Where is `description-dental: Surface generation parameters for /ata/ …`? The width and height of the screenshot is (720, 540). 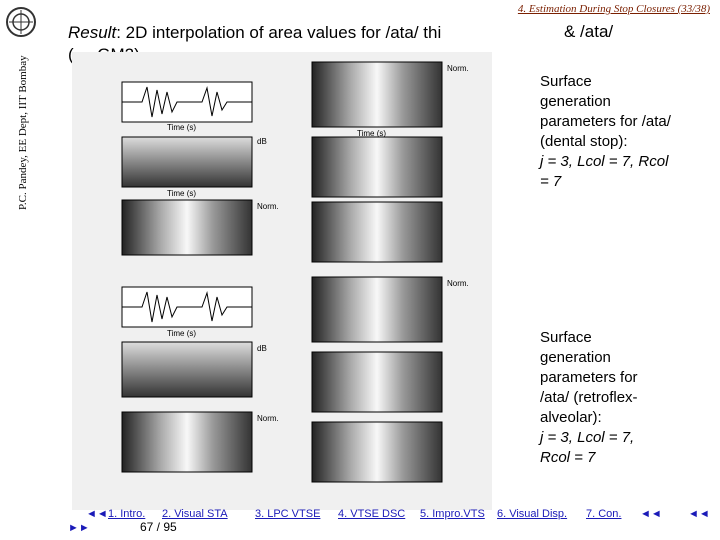
description-dental: Surface generation parameters for /ata/ … is located at coordinates (620, 132).